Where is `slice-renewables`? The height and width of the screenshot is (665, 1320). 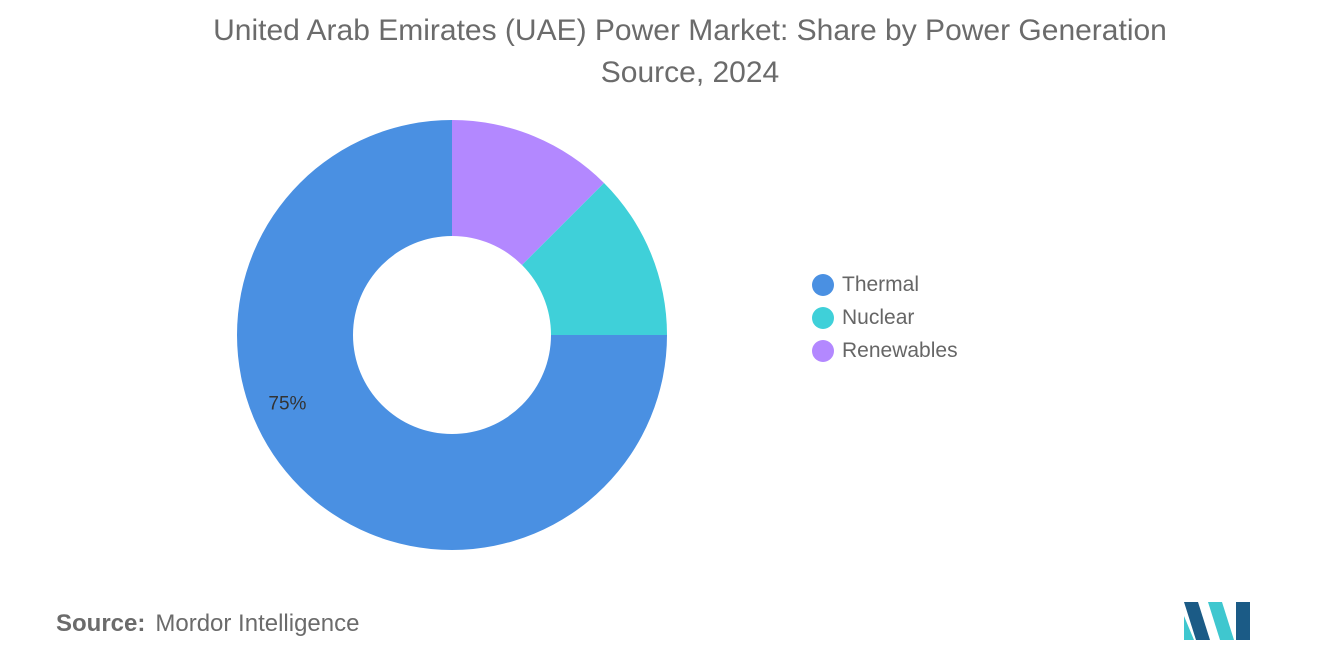
slice-renewables is located at coordinates (528, 192).